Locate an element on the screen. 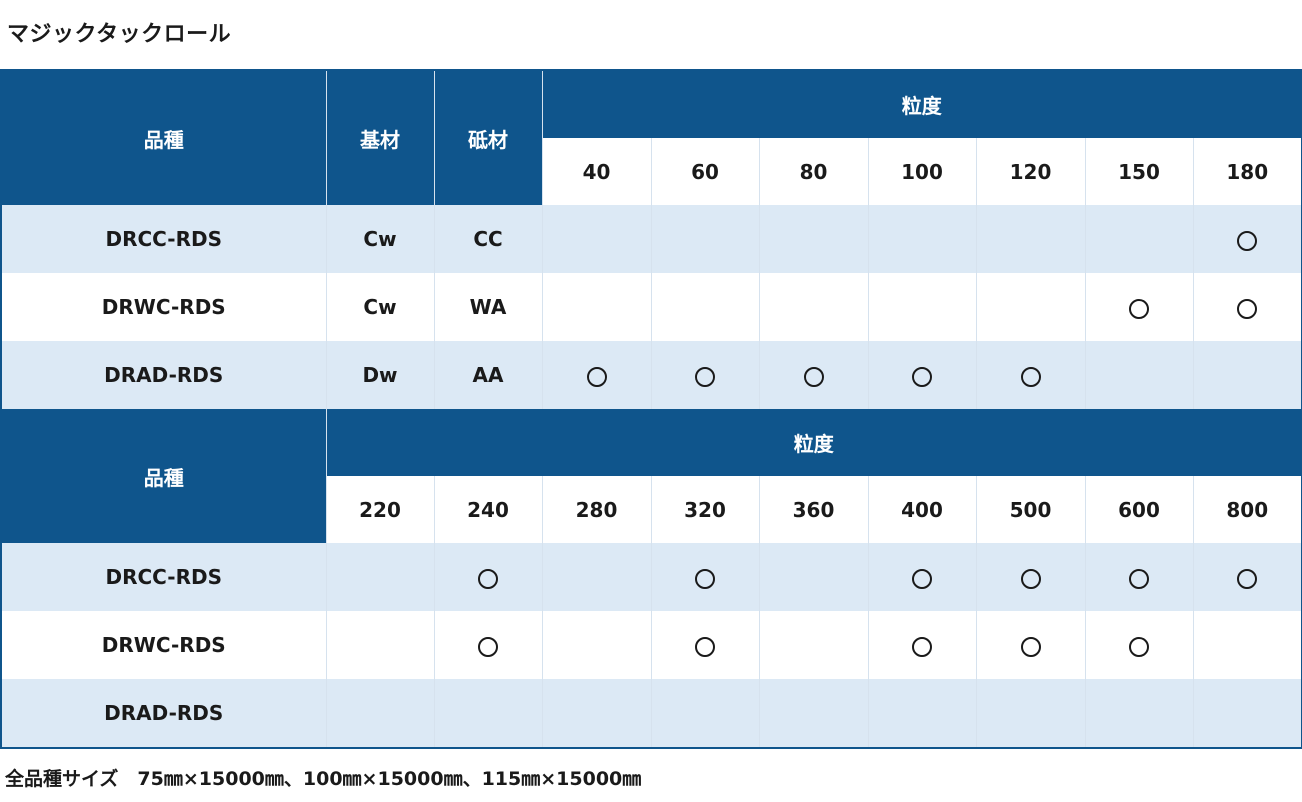  grit-header-220: 220 is located at coordinates (380, 509).